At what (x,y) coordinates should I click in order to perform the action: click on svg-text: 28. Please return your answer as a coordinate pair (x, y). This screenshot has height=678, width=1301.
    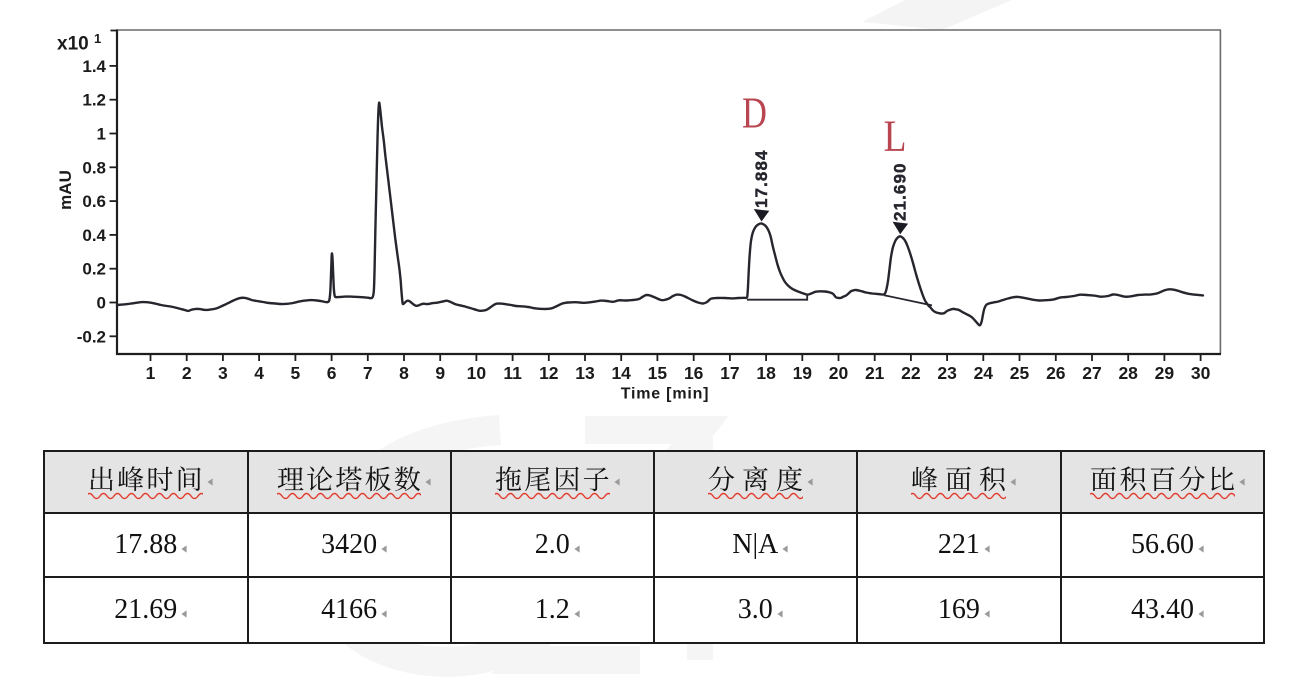
    Looking at the image, I should click on (1128, 373).